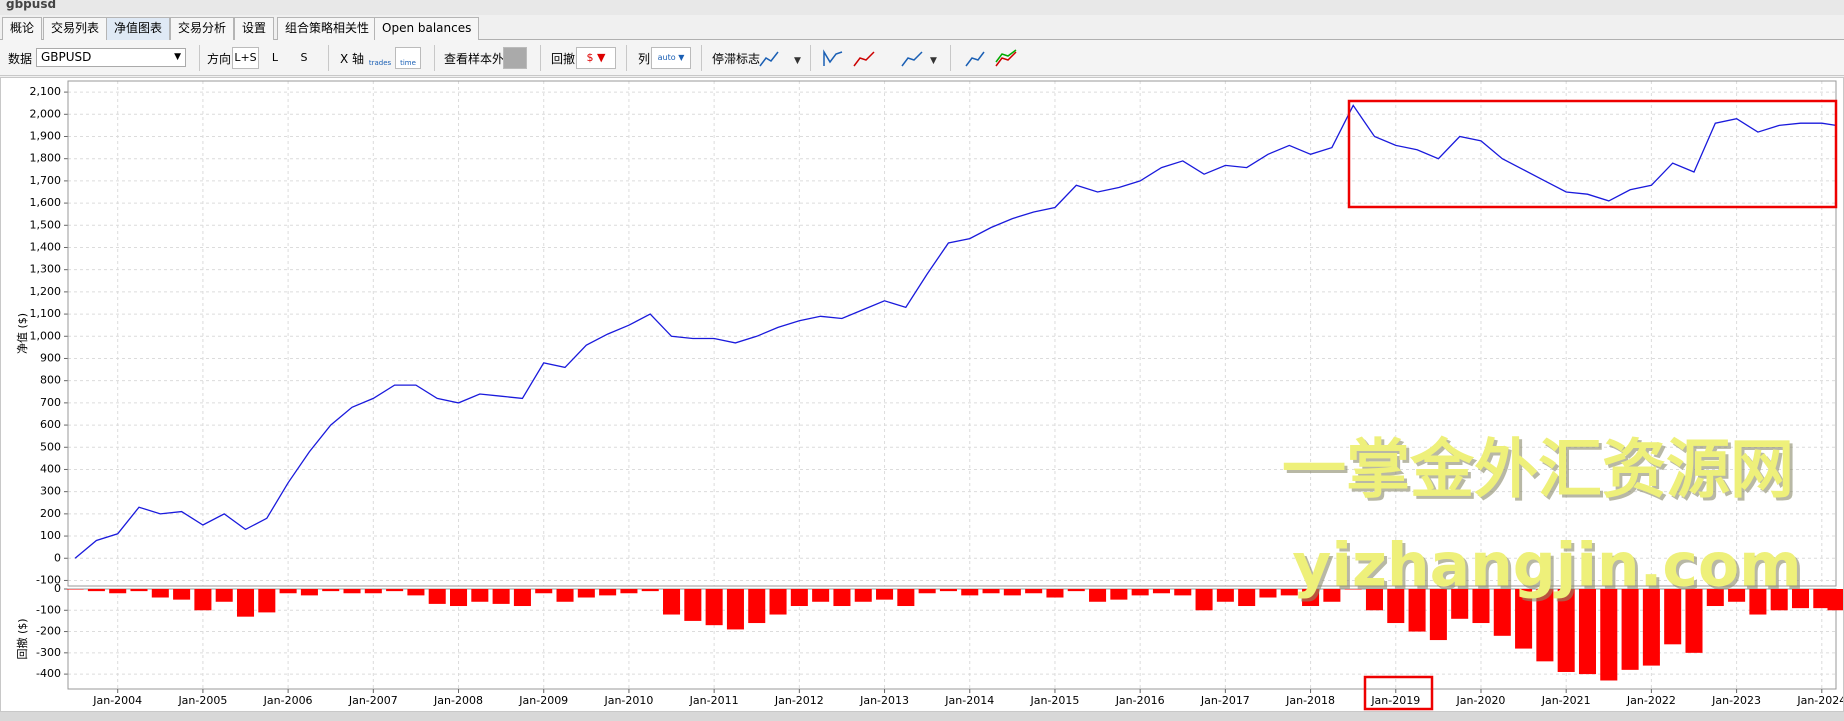  I want to click on label: 方向, so click(219, 59).